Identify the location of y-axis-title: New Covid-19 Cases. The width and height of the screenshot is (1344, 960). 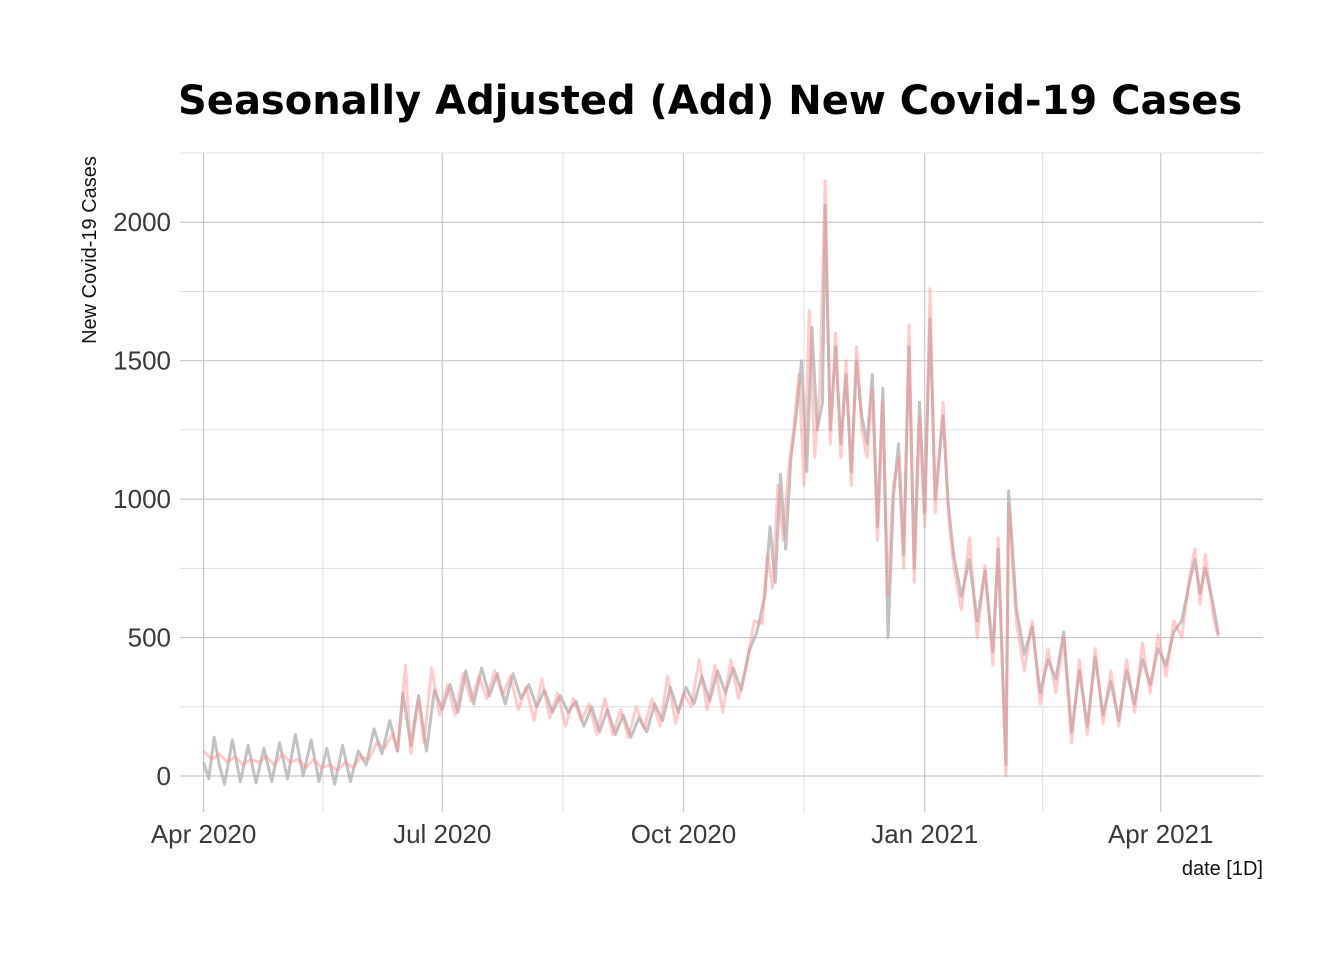
(90, 250).